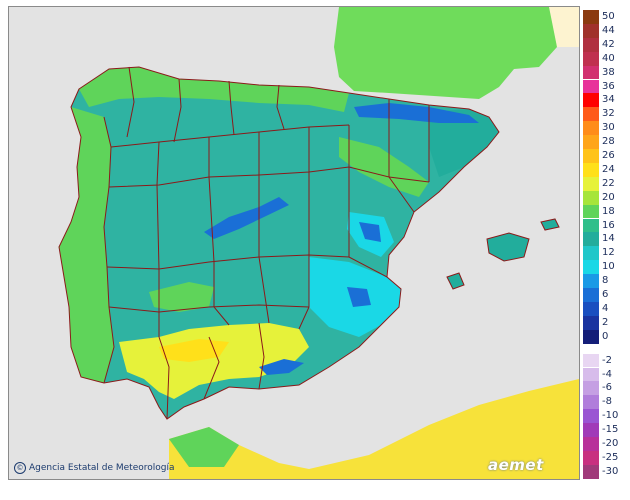 The height and width of the screenshot is (500, 630). What do you see at coordinates (605, 197) in the screenshot?
I see `legend-row-positive: 20` at bounding box center [605, 197].